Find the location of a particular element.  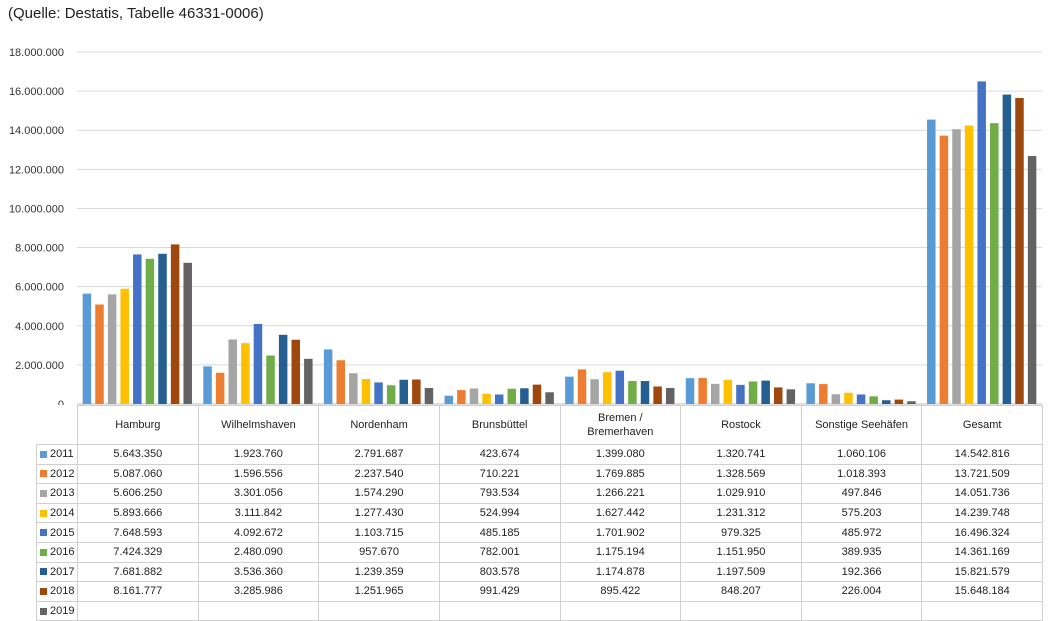

category-label: Brunsbüttel is located at coordinates (499, 425).